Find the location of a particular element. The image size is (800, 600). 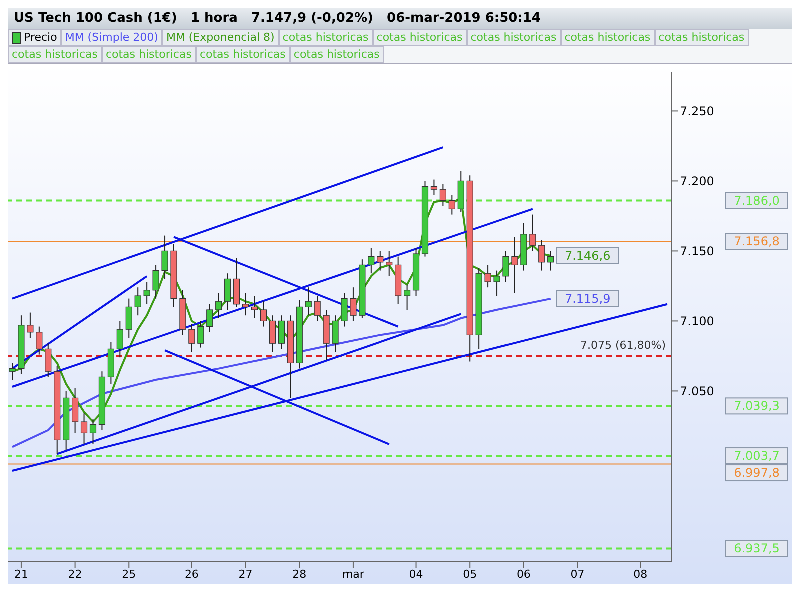

ref-line-label: 6.997,8 is located at coordinates (757, 473).